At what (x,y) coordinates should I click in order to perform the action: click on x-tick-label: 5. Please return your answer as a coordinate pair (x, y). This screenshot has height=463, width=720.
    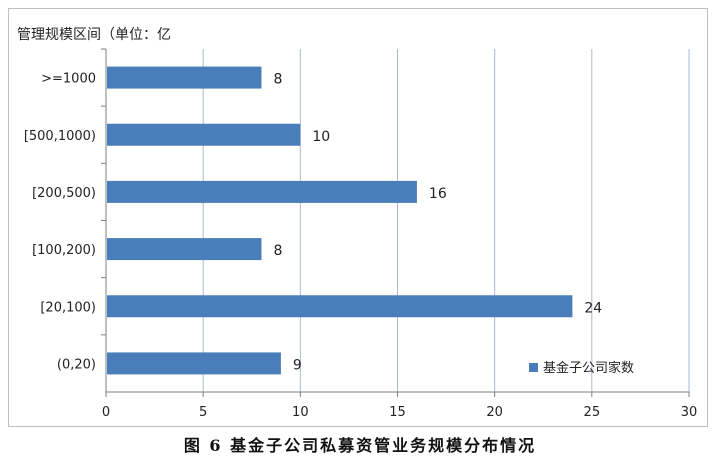
    Looking at the image, I should click on (203, 412).